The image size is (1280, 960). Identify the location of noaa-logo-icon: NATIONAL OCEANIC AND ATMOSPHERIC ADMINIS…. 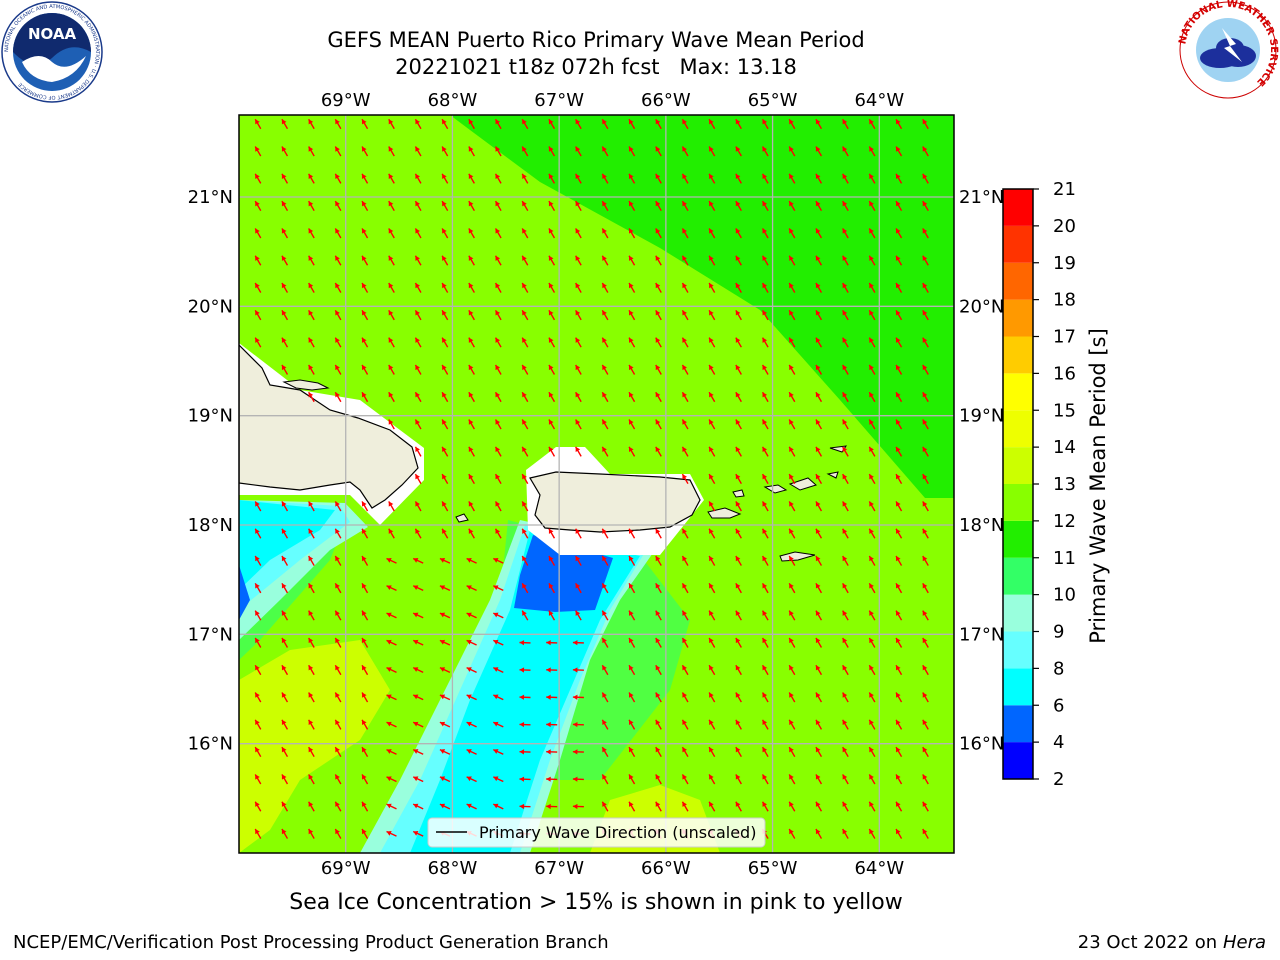
(52, 52).